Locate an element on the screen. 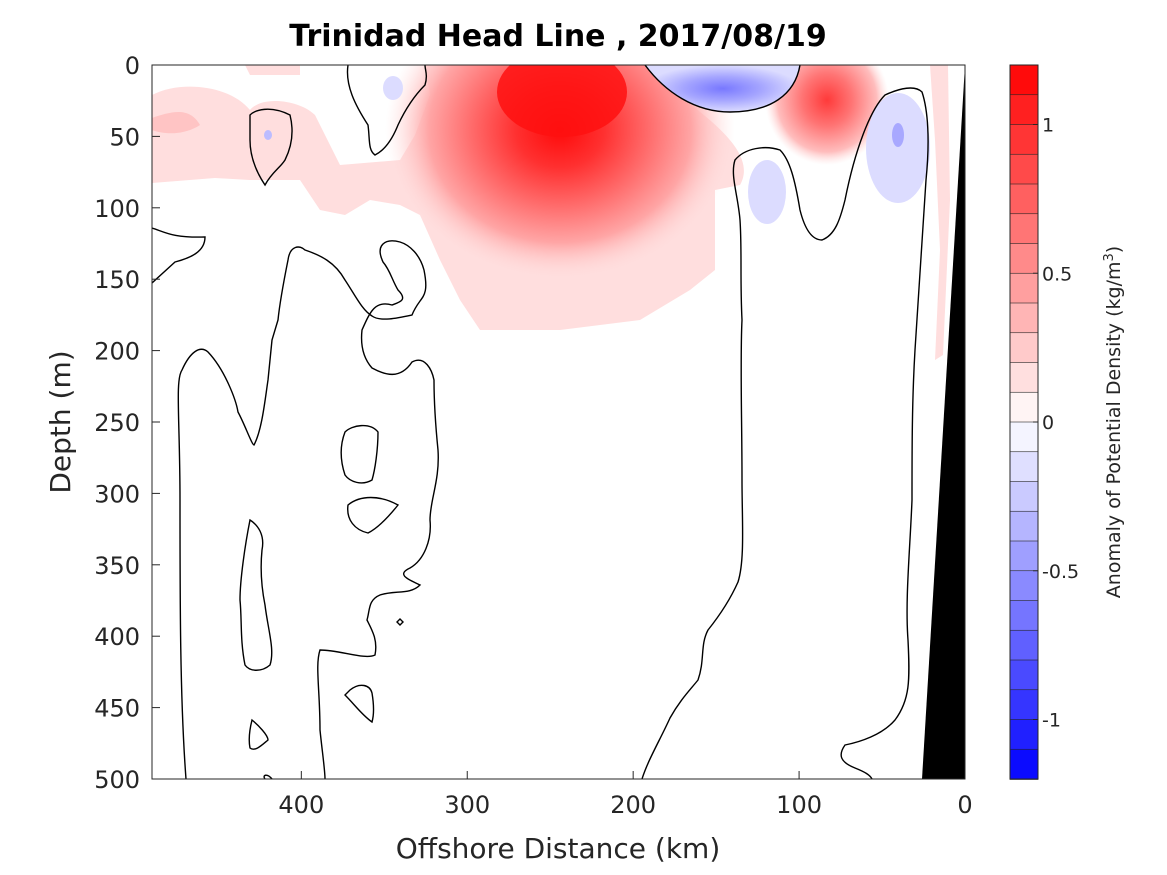 Image resolution: width=1167 pixels, height=875 pixels. y-tick-label: 300 is located at coordinates (117, 494).